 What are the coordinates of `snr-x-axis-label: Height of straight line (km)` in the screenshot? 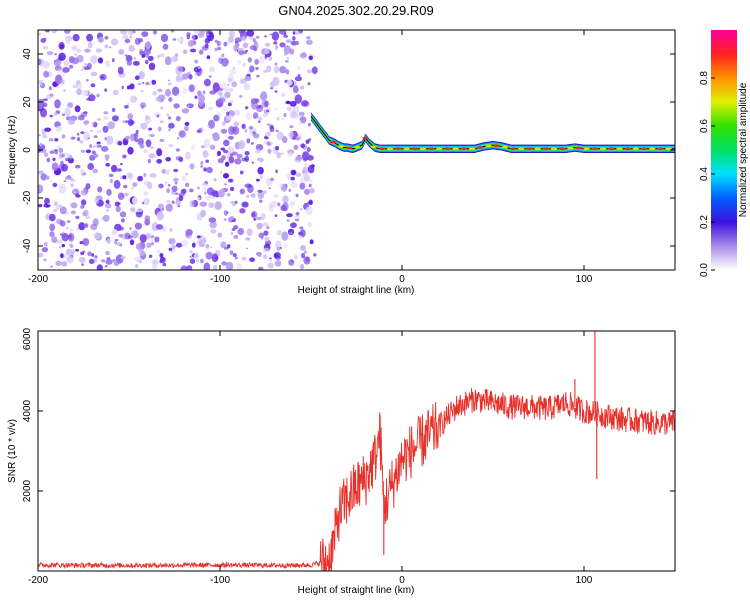 It's located at (356, 590).